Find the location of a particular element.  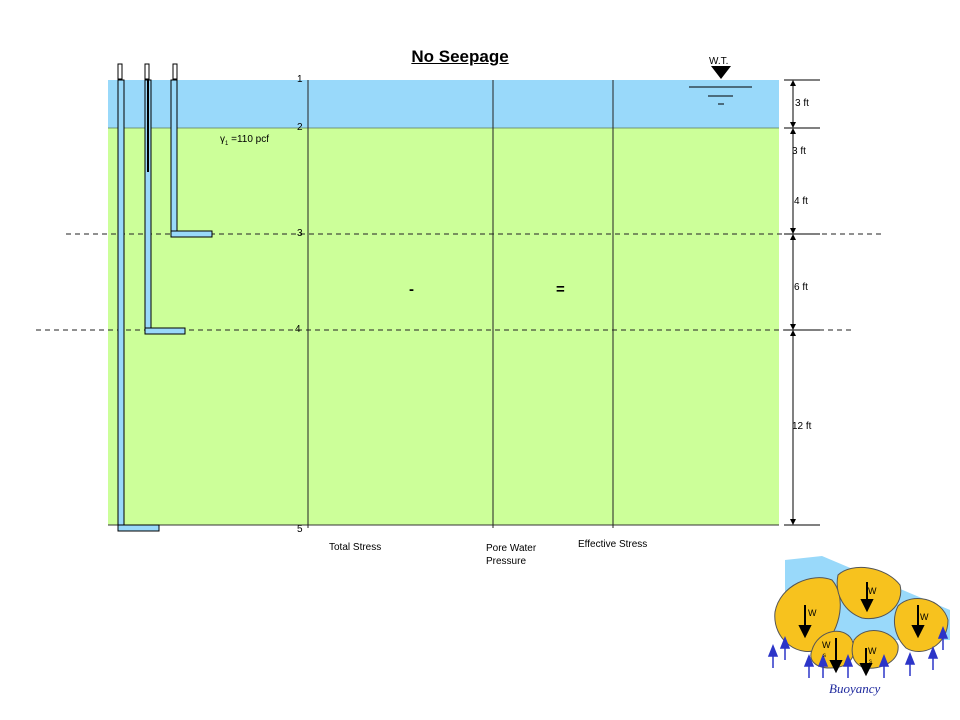

water-table-label: W.T. is located at coordinates (719, 61).